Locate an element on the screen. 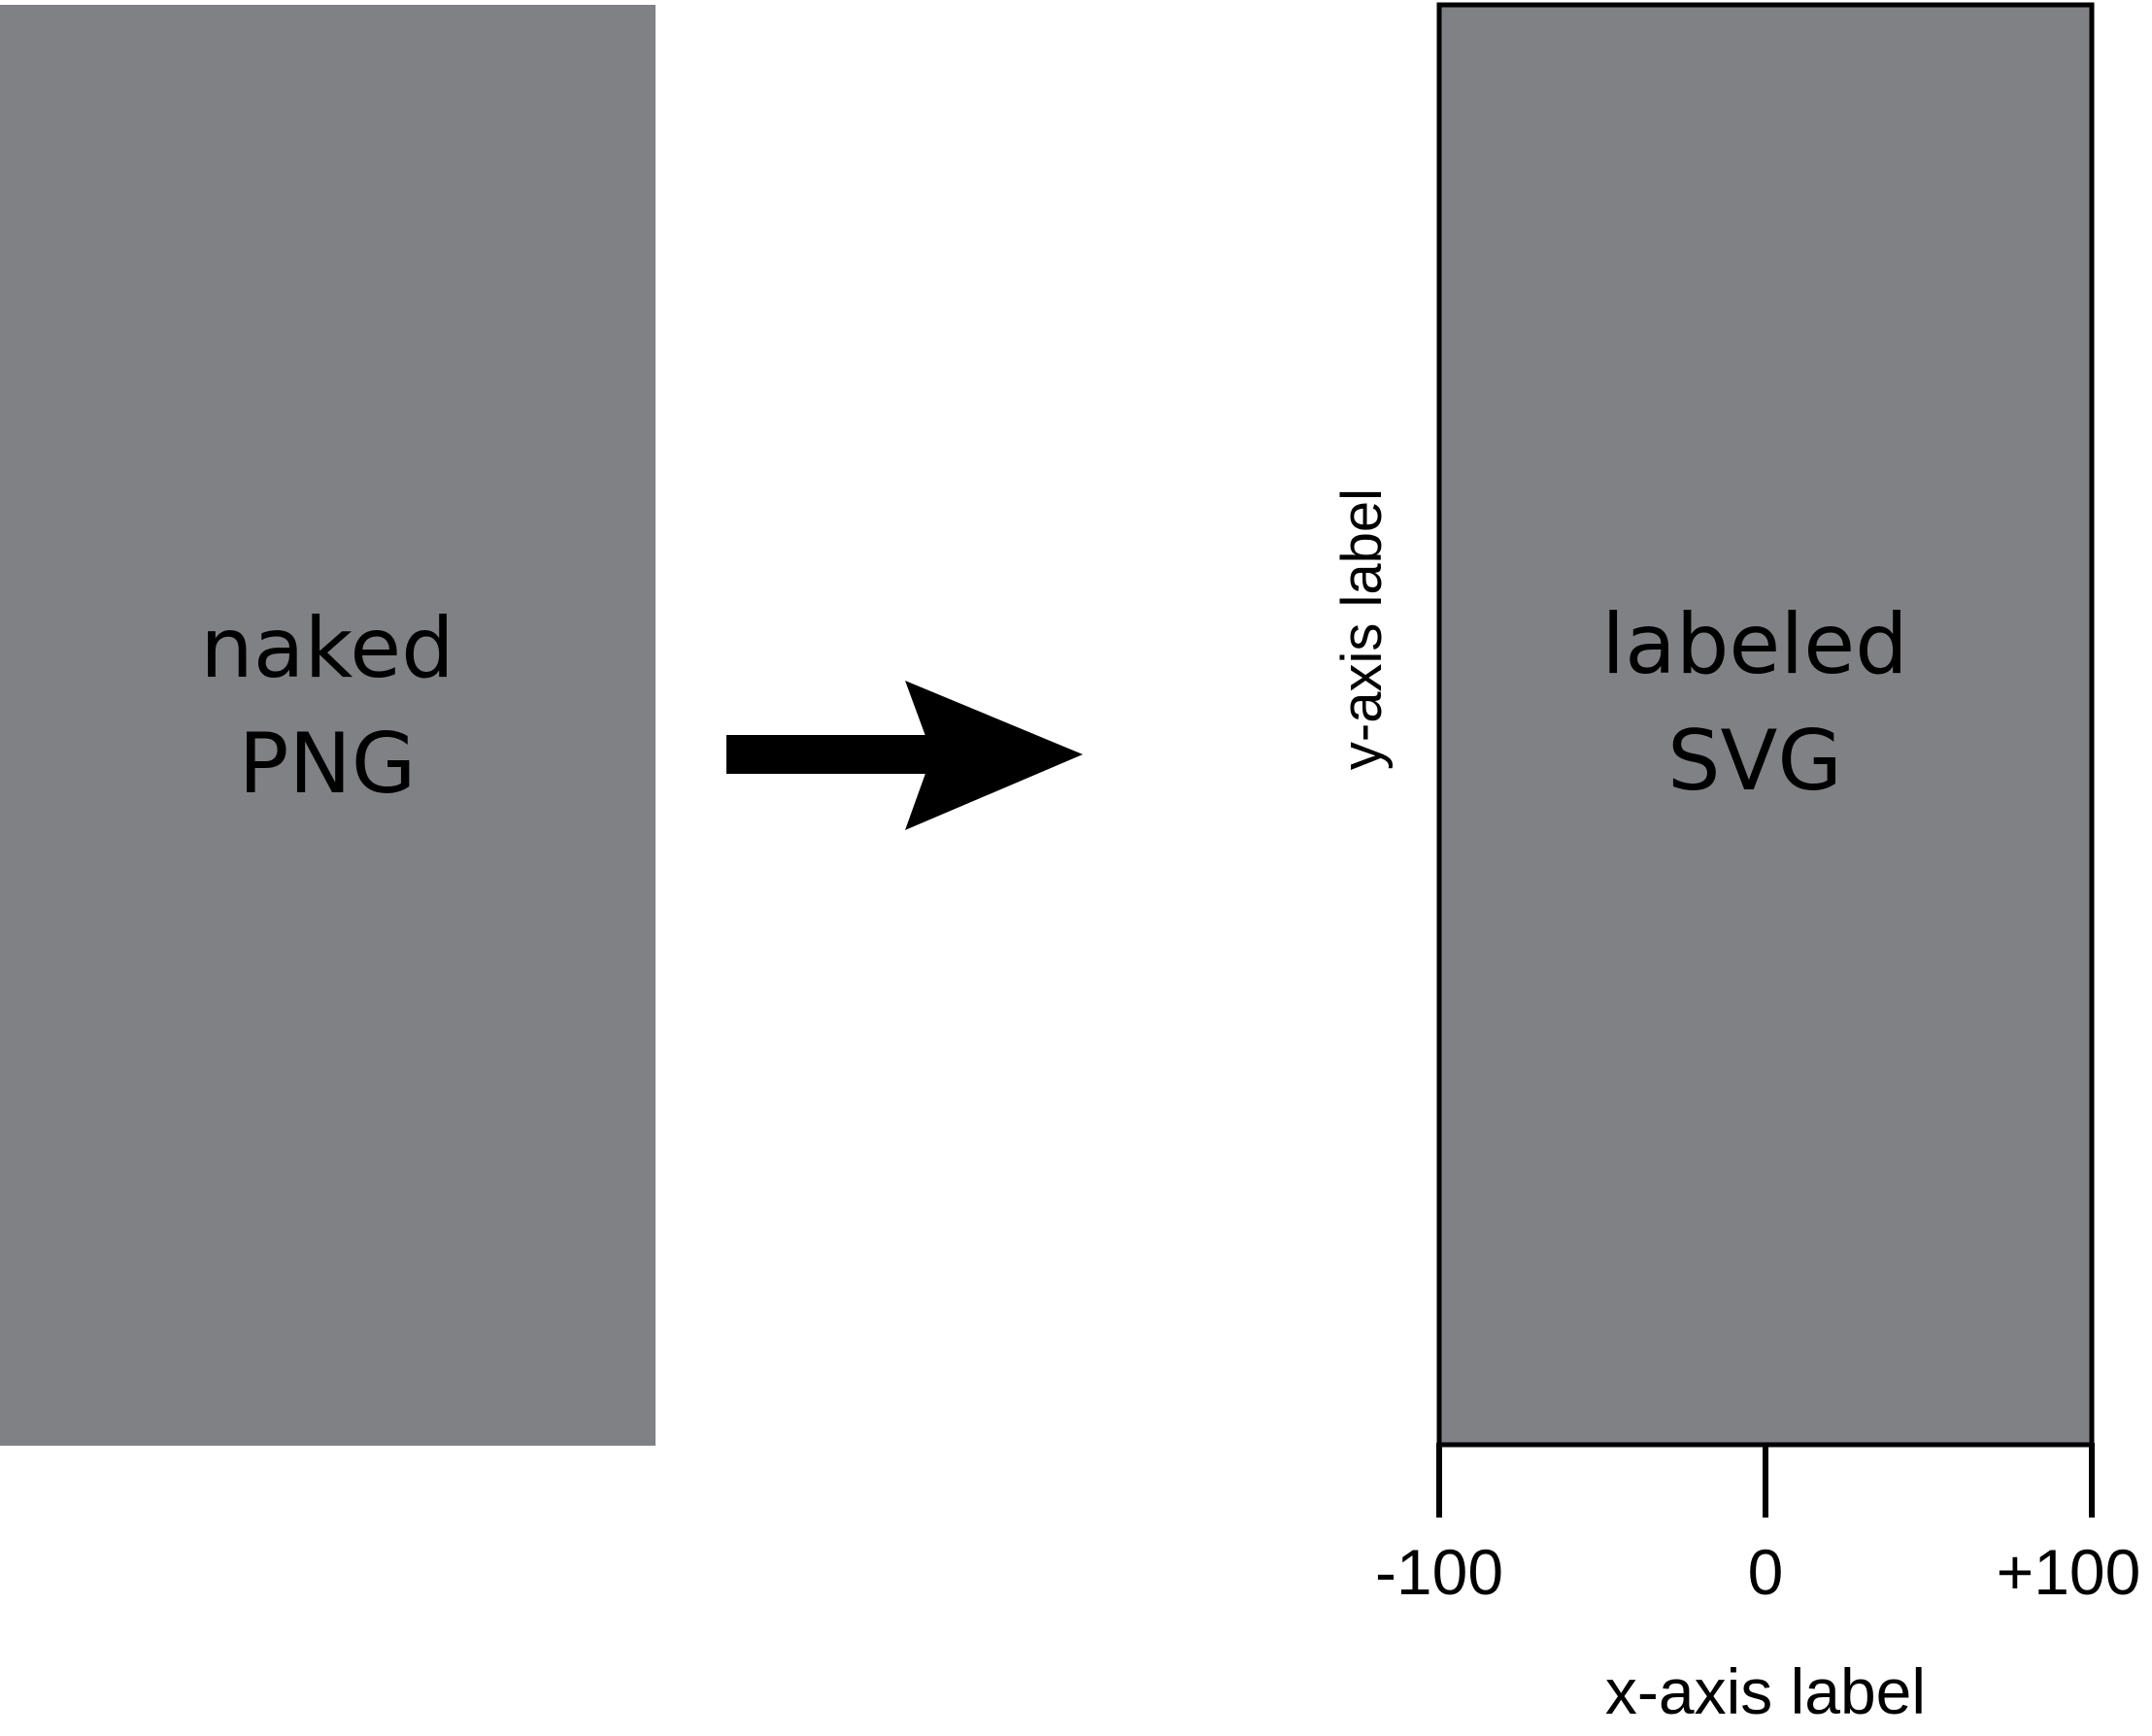 Image resolution: width=2152 pixels, height=1736 pixels. right-arrow-icon is located at coordinates (905, 756).